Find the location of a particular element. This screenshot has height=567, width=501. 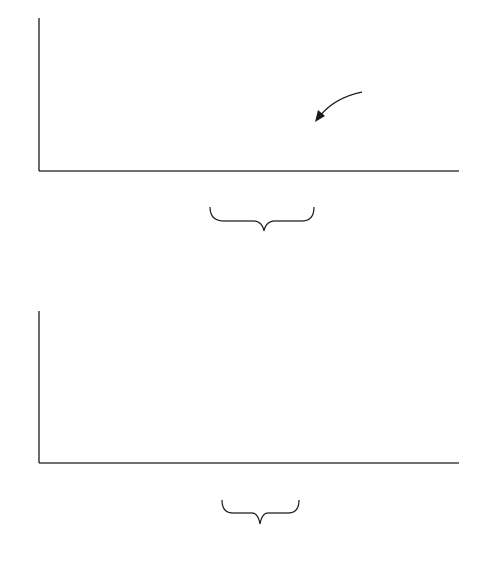

annotation-arrowhead is located at coordinates (320, 116).